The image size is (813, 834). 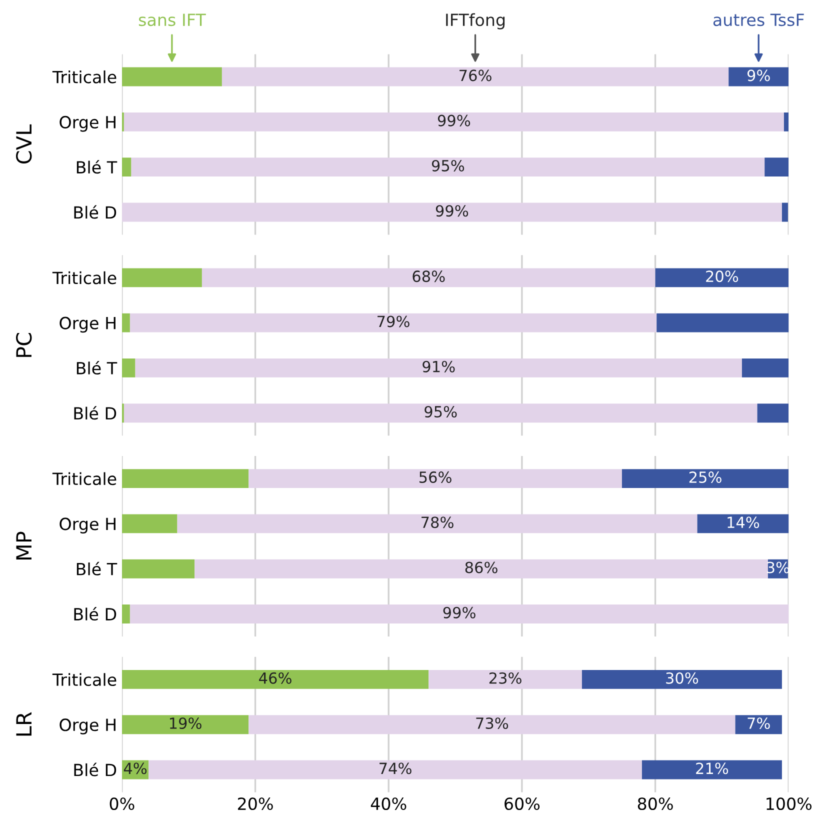 I want to click on data-label: 76%, so click(x=476, y=76).